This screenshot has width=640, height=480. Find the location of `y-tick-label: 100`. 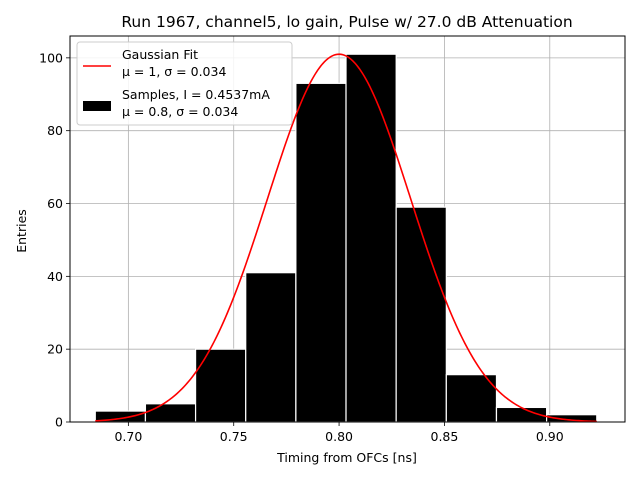

y-tick-label: 100 is located at coordinates (51, 57).